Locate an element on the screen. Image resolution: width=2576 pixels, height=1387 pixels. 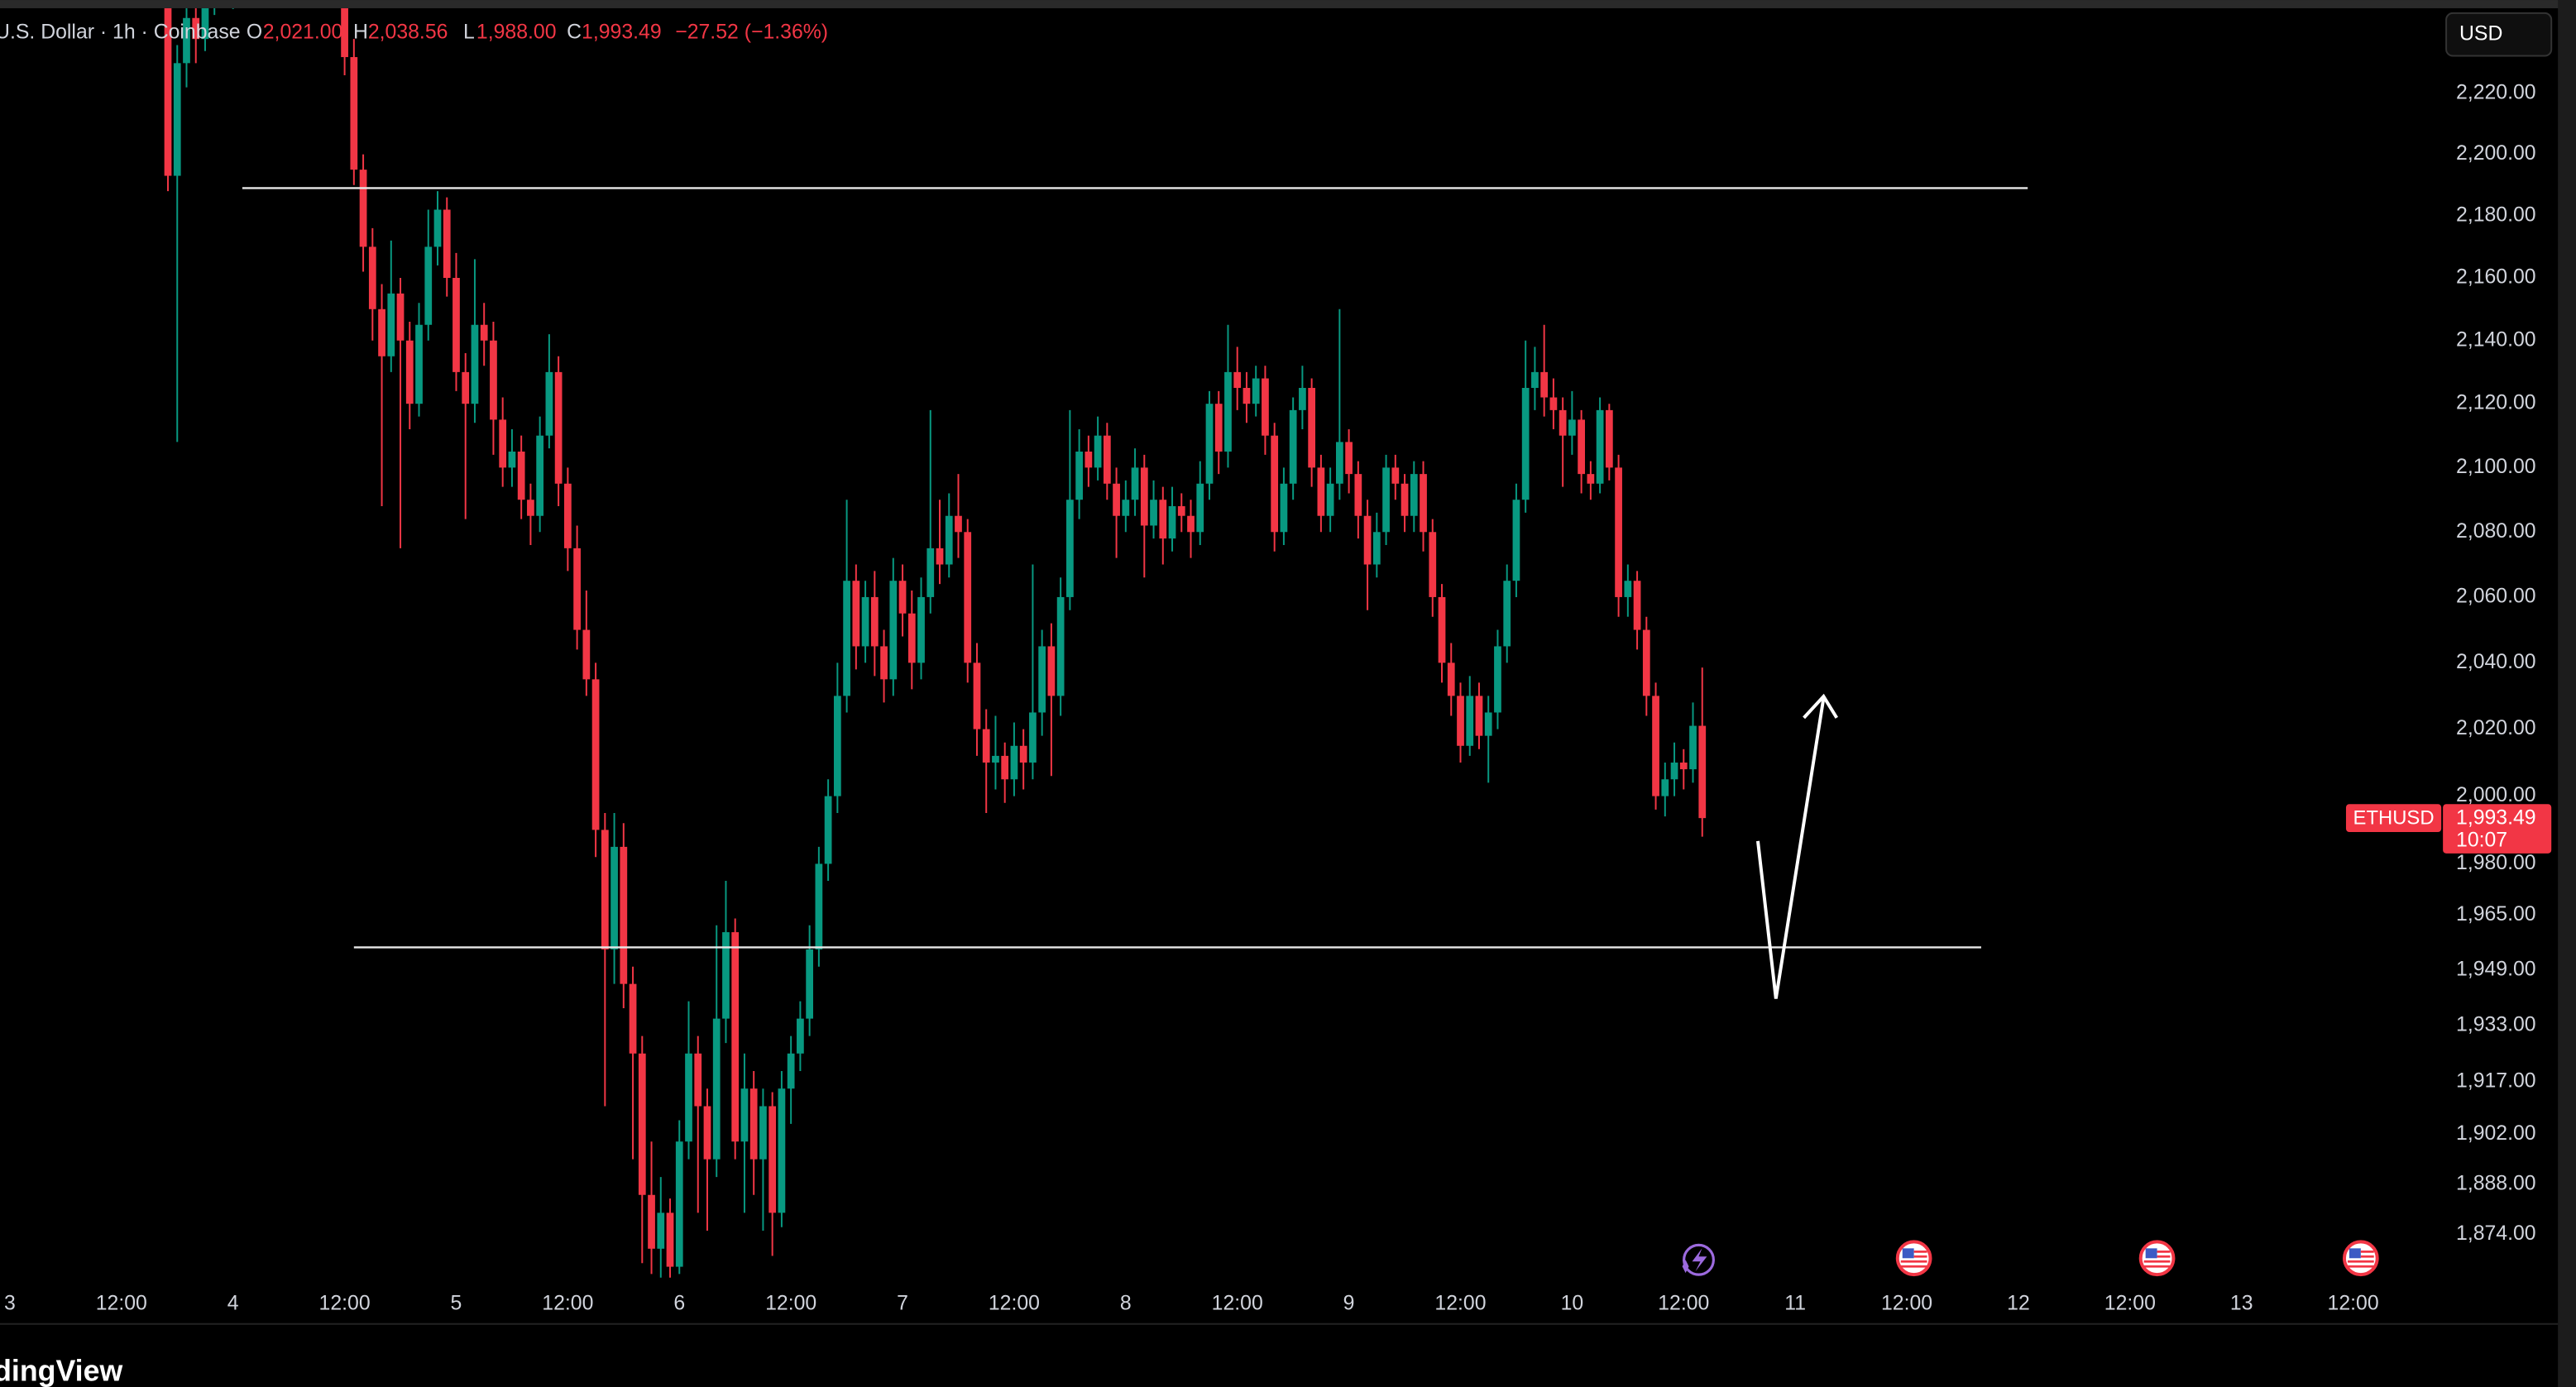
y-tick-label: 1,888.00 is located at coordinates (2496, 1183).